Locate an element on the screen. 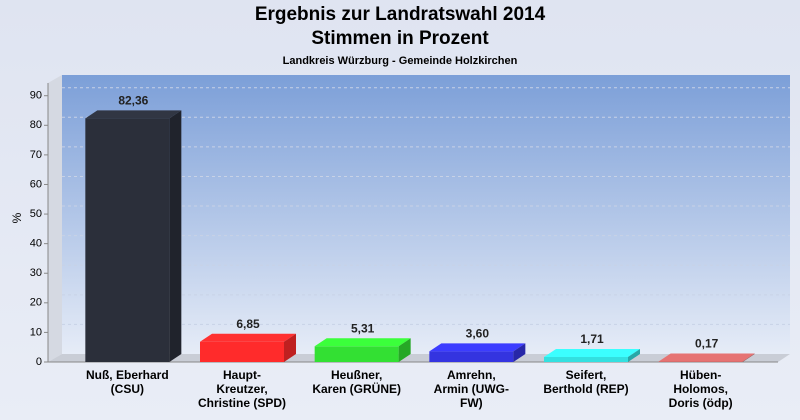  x-tick-label: Hüben- Holomos, Doris (ödp) is located at coordinates (700, 389).